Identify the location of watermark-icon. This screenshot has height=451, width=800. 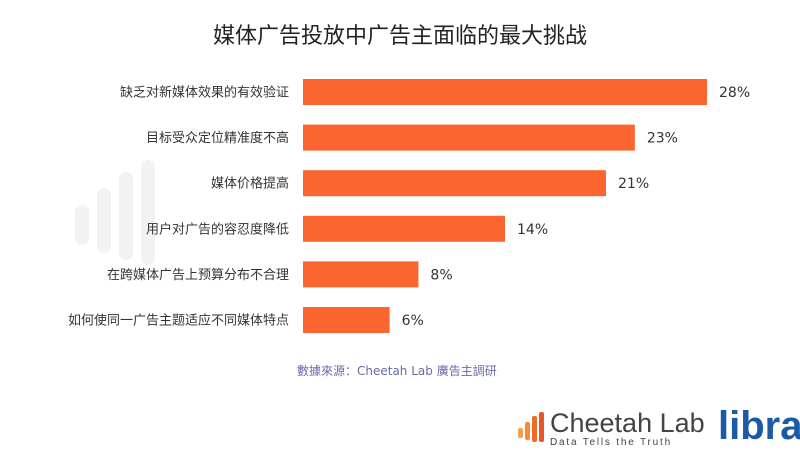
(115, 212).